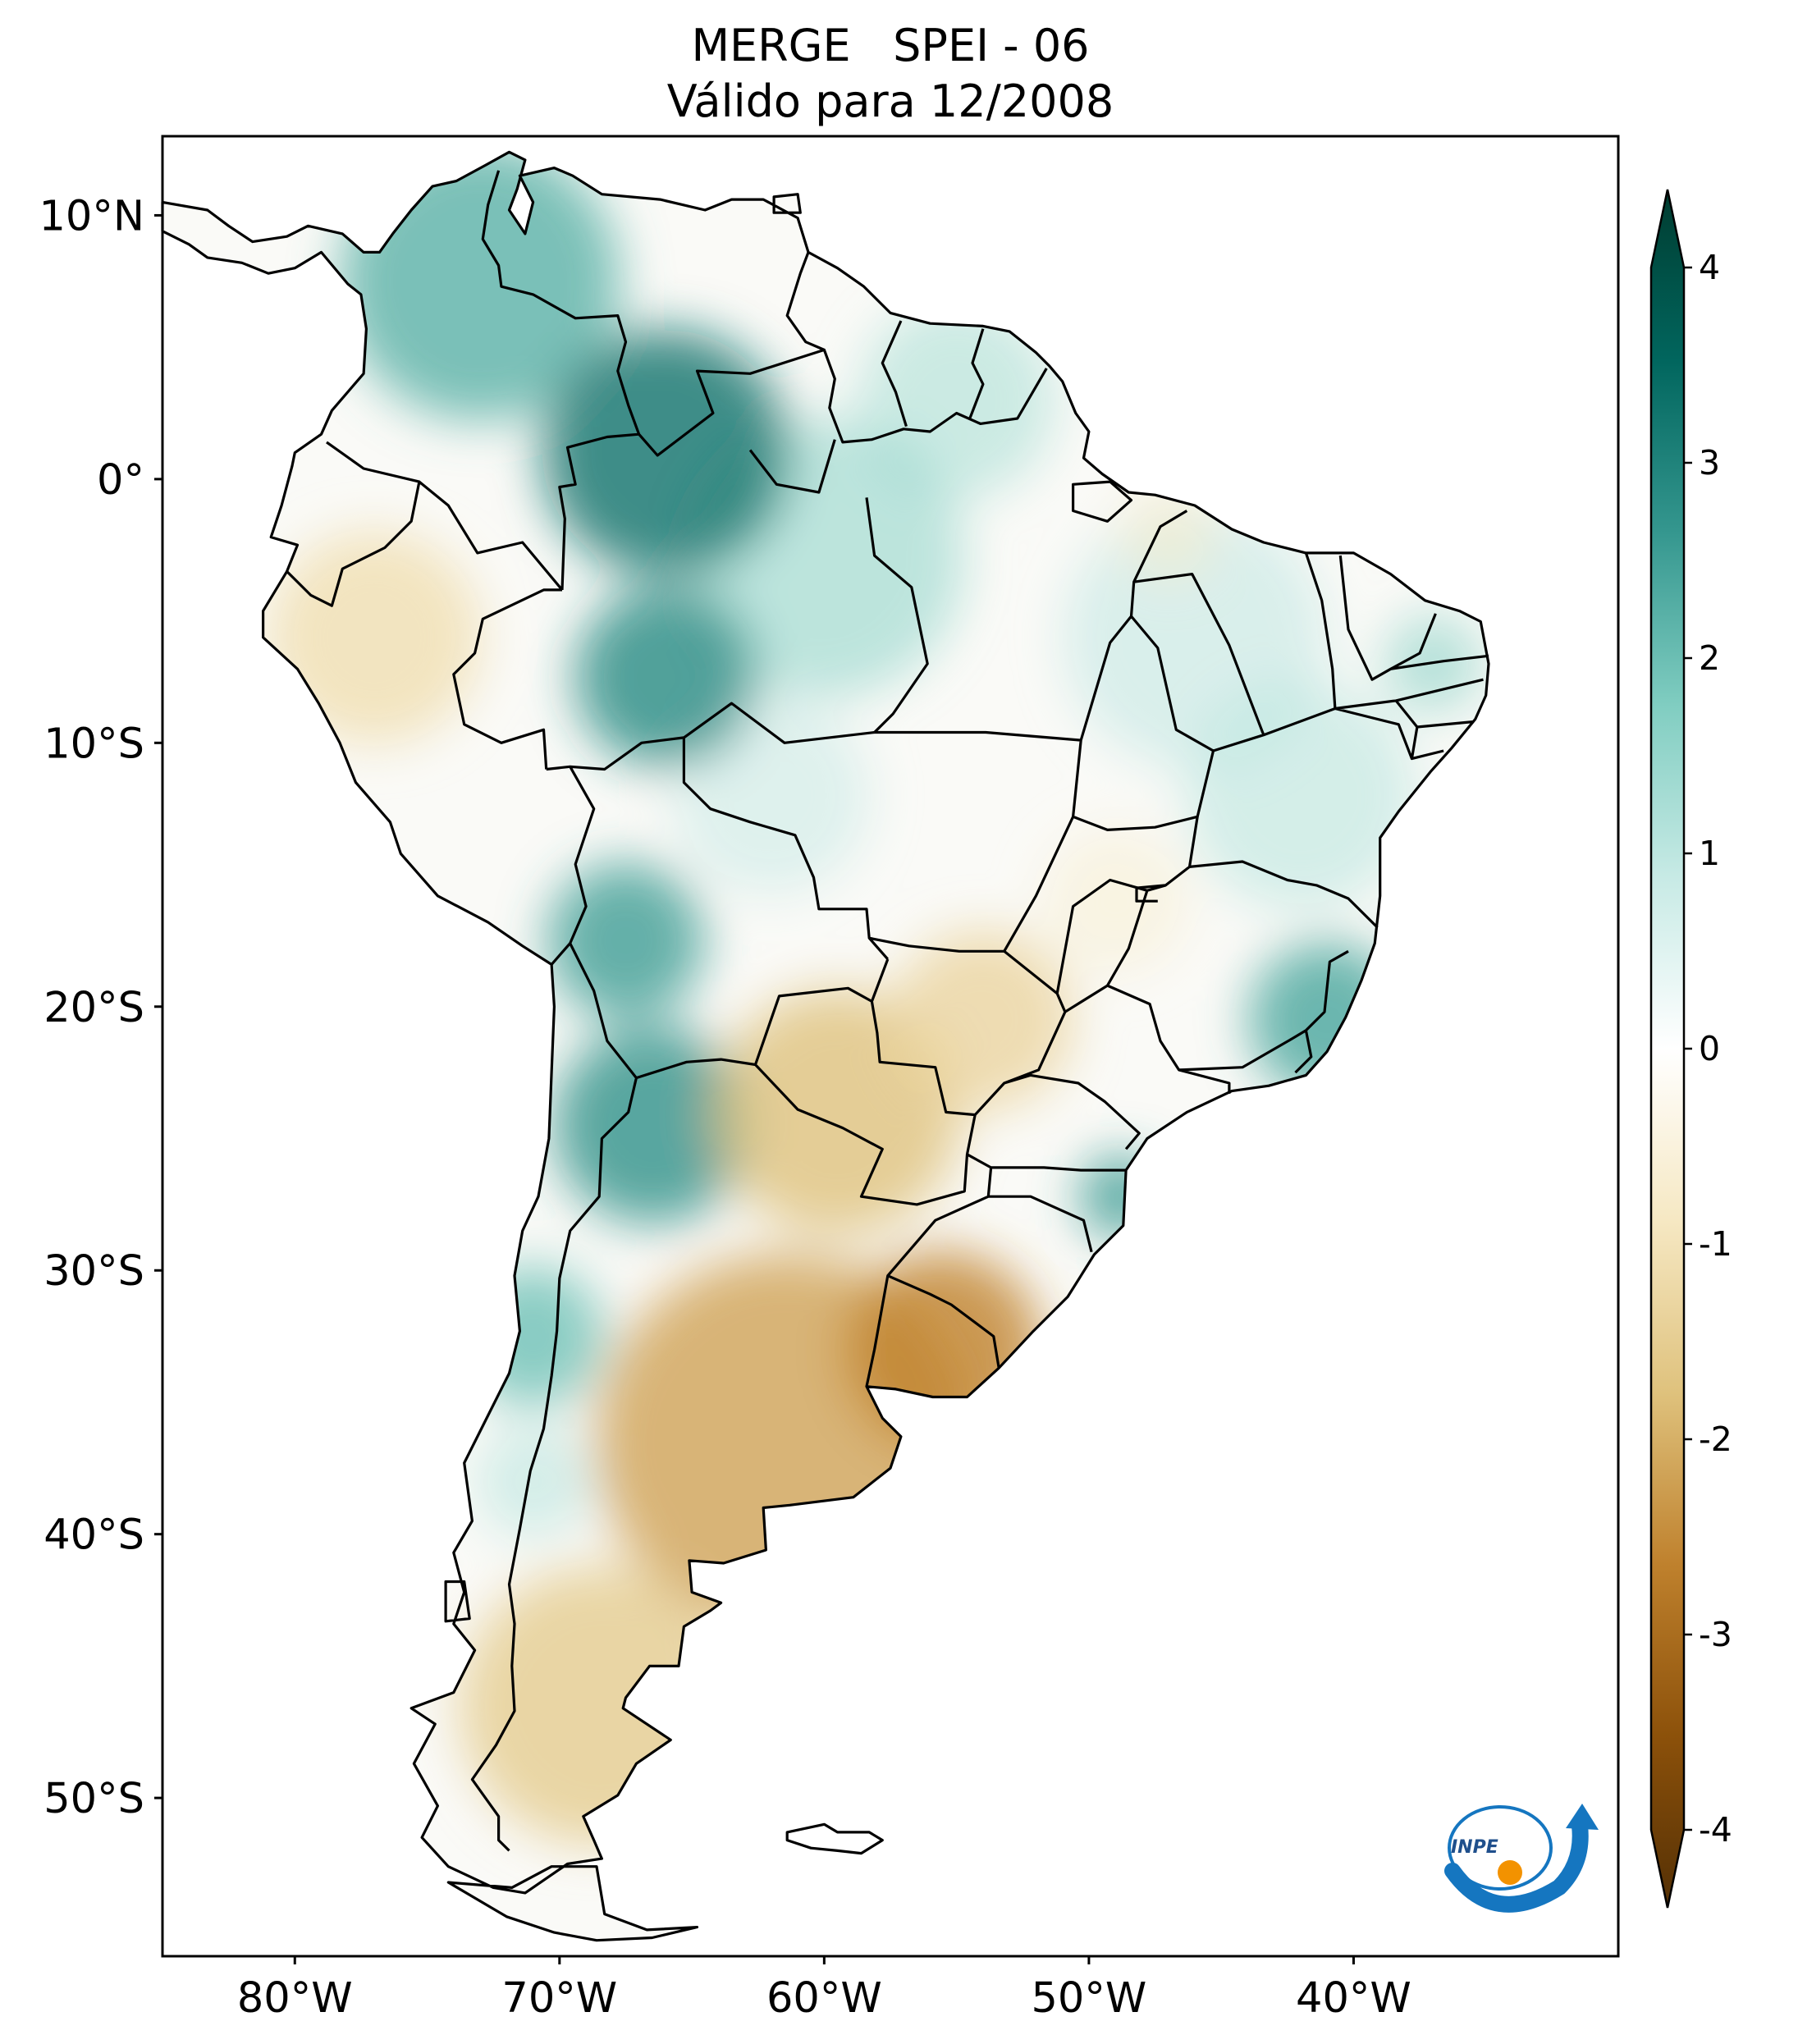  Describe the element at coordinates (1715, 1439) in the screenshot. I see `colorbar-tick-label: -2` at that location.